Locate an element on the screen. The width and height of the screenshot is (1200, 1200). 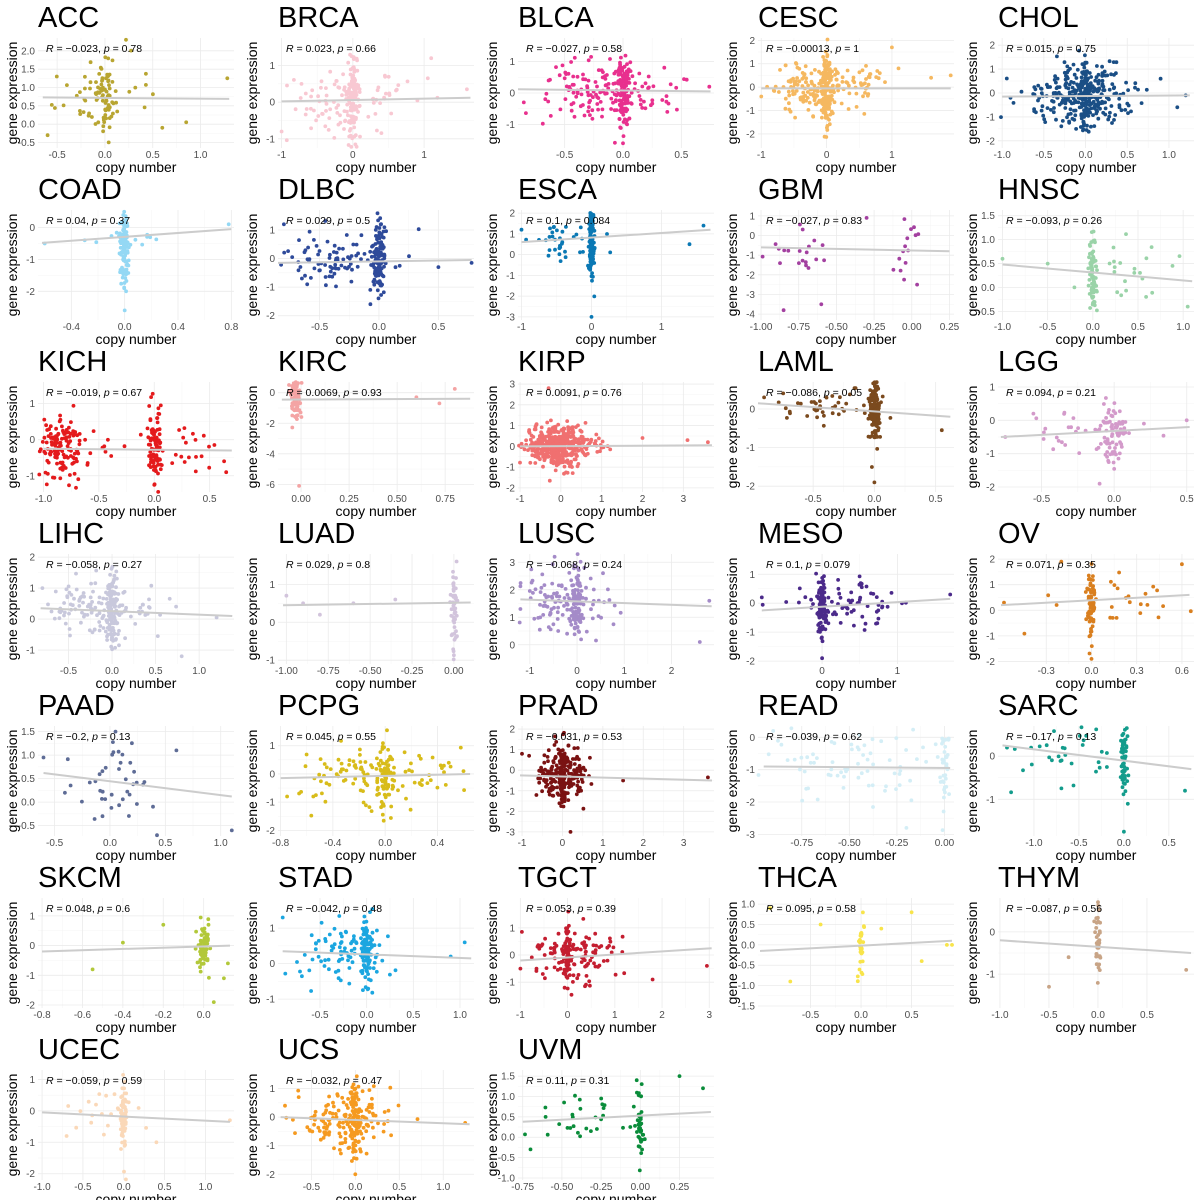
correlation-label: R = 0.0069, p = 0.93 is located at coordinates (334, 393).